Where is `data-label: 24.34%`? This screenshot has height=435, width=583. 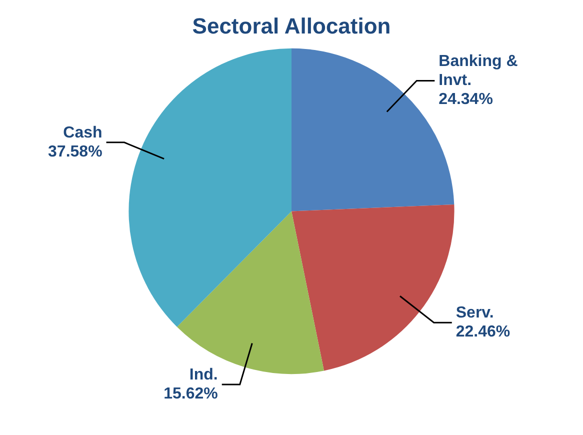 data-label: 24.34% is located at coordinates (465, 99).